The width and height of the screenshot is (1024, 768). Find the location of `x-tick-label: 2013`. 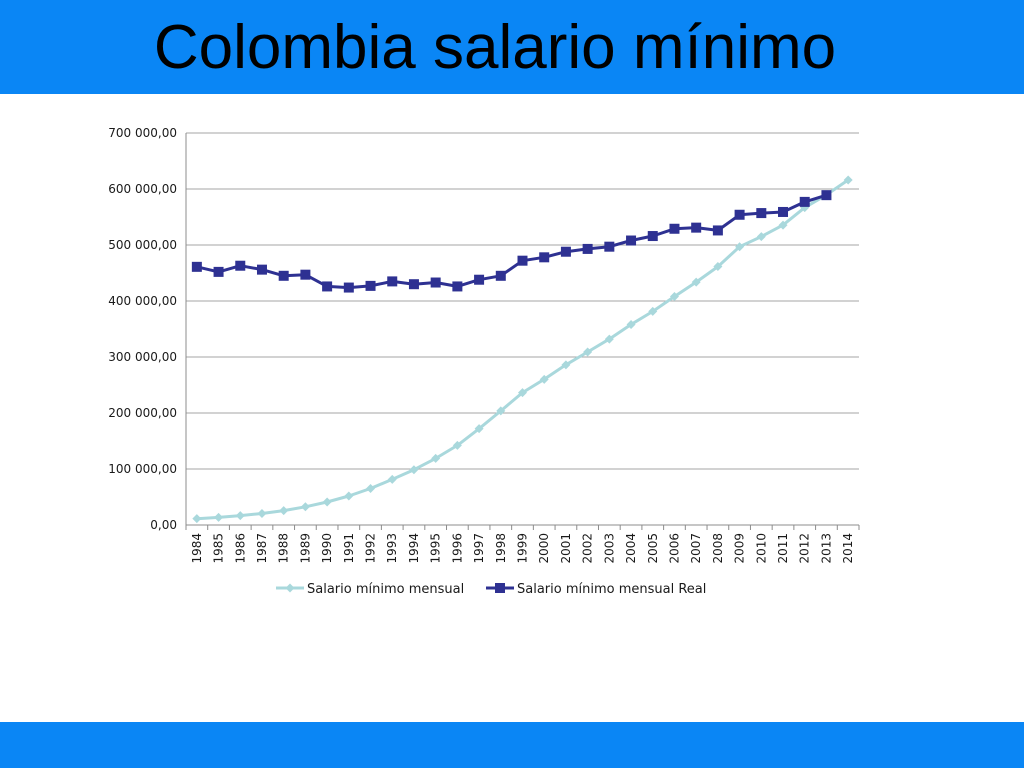

x-tick-label: 2013 is located at coordinates (826, 548).